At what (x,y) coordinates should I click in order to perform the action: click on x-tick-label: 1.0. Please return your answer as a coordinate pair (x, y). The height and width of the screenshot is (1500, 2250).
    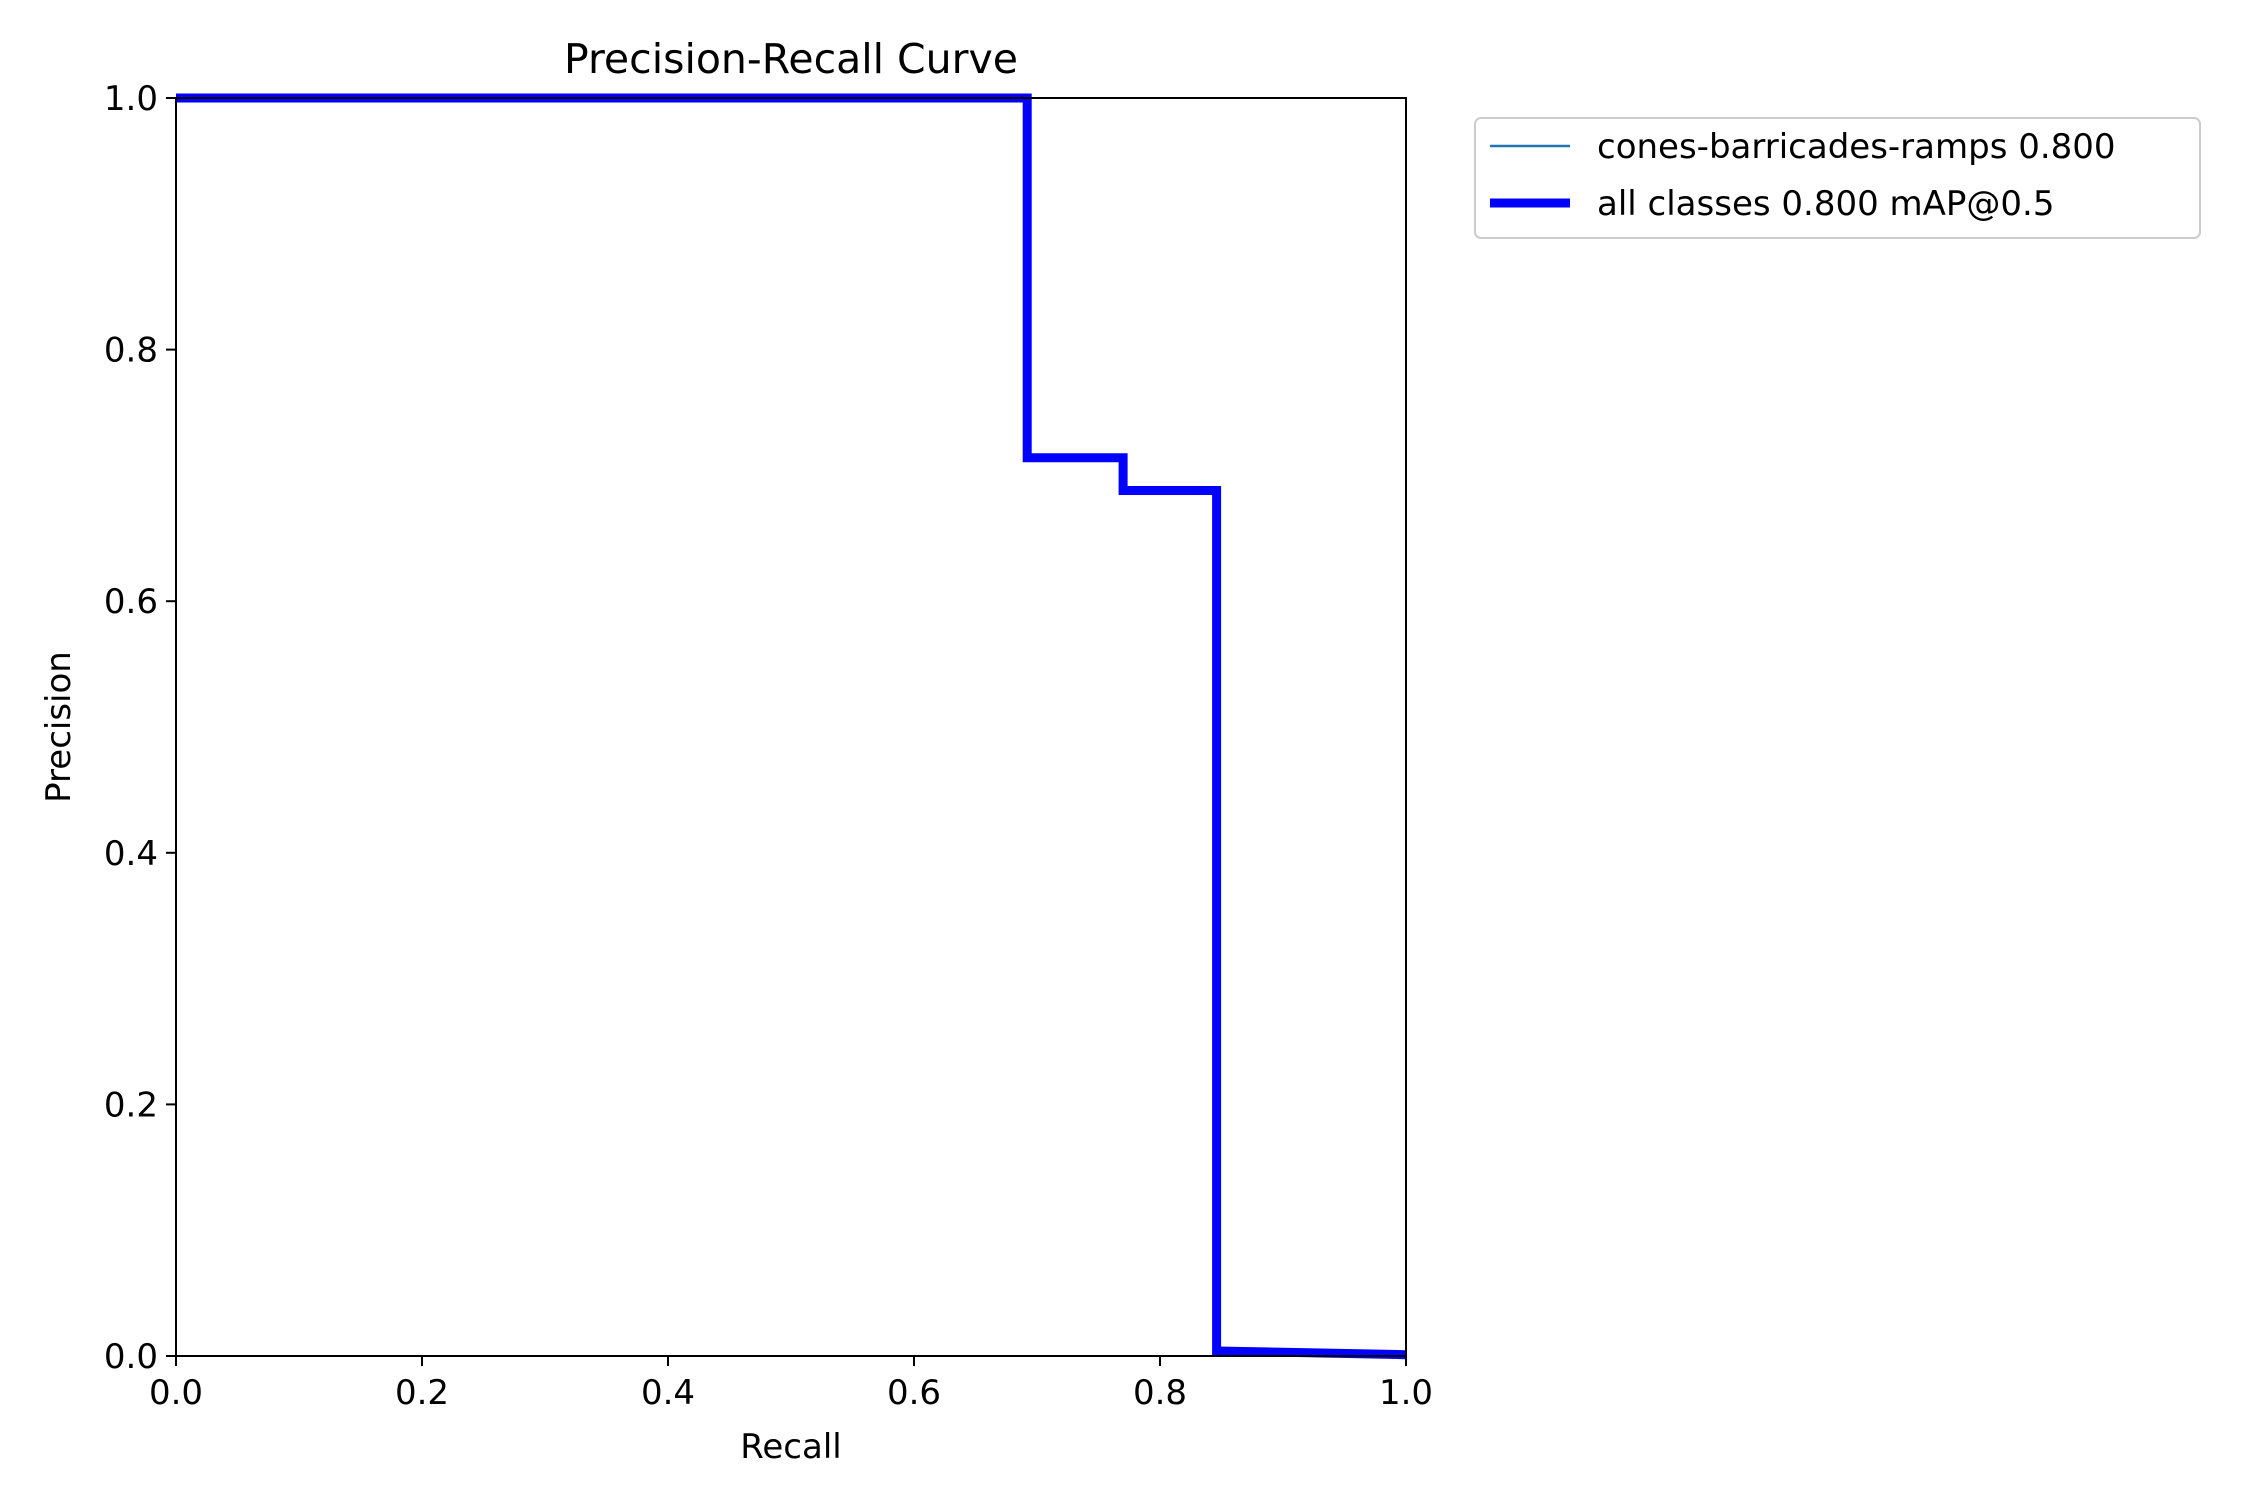
    Looking at the image, I should click on (1406, 1393).